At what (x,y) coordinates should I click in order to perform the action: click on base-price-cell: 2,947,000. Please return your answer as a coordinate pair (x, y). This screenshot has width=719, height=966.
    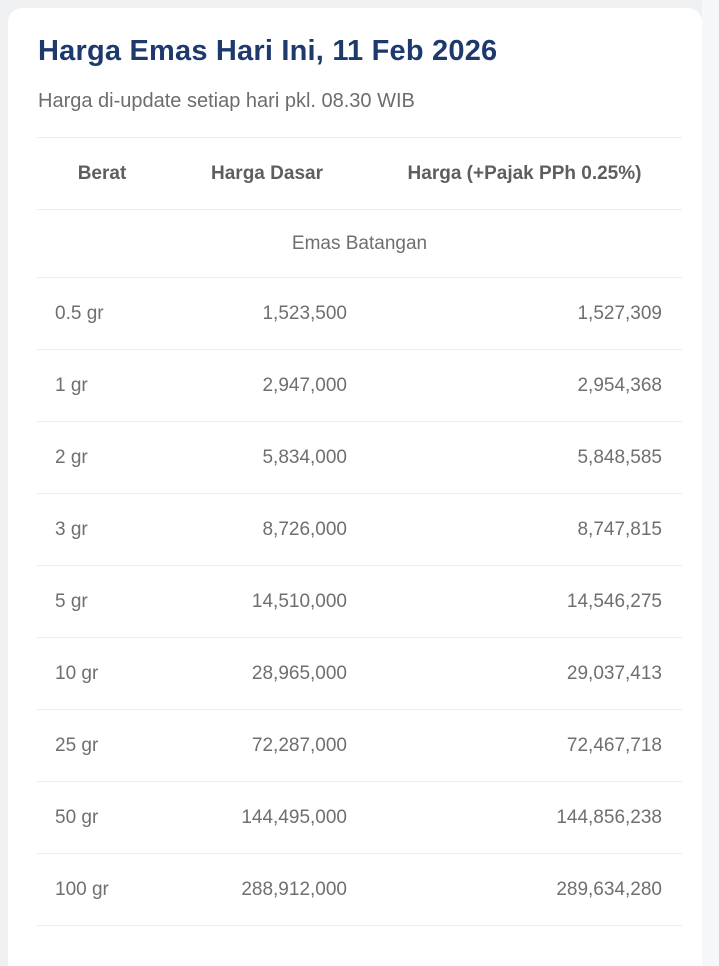
    Looking at the image, I should click on (304, 385).